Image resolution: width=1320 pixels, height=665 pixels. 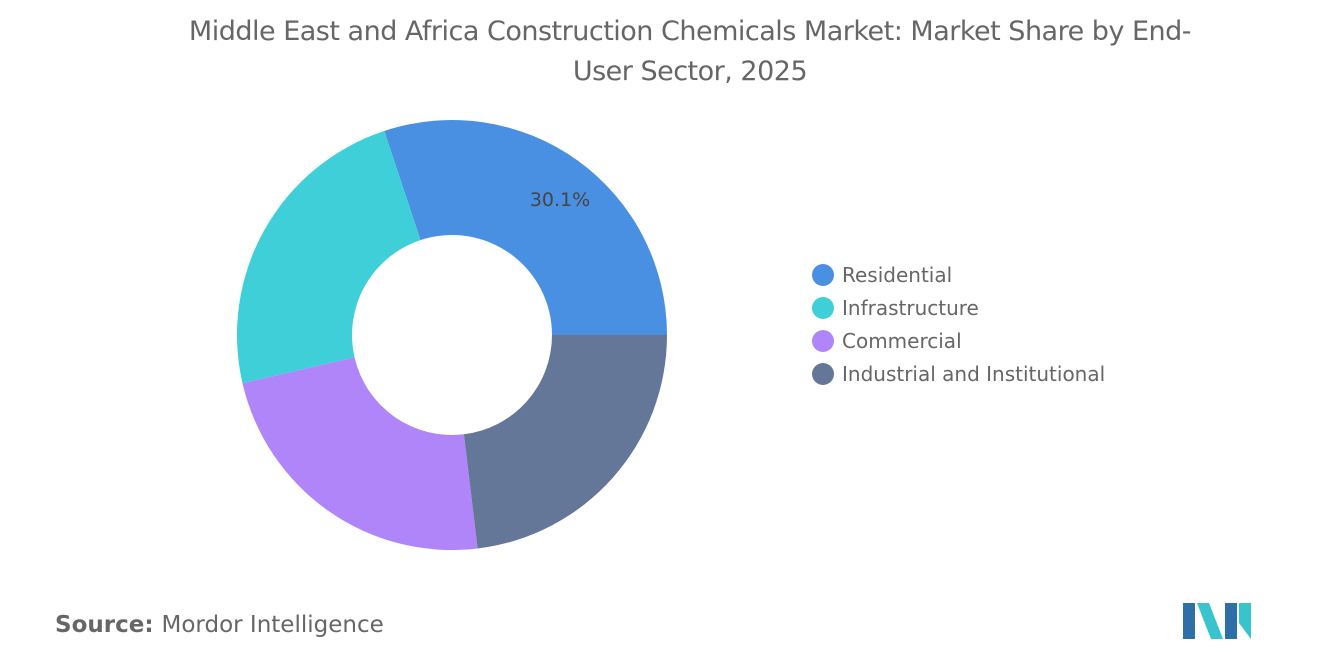 I want to click on slice-commercial, so click(x=360, y=454).